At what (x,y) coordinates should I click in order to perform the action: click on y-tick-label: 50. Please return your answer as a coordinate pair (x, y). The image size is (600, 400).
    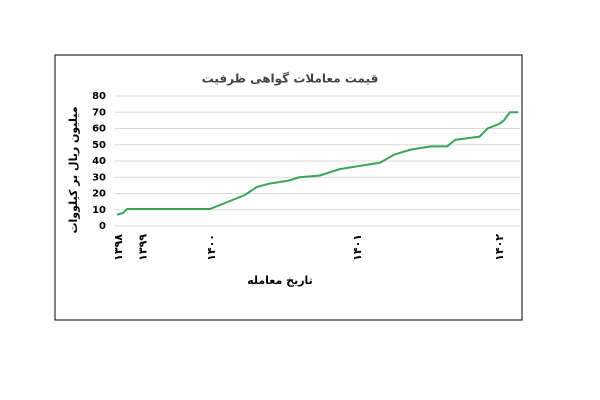
    Looking at the image, I should click on (99, 145).